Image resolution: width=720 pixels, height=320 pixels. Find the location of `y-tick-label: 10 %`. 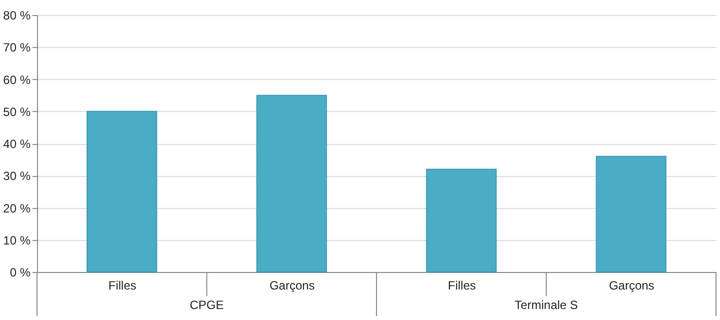

y-tick-label: 10 % is located at coordinates (17, 240).